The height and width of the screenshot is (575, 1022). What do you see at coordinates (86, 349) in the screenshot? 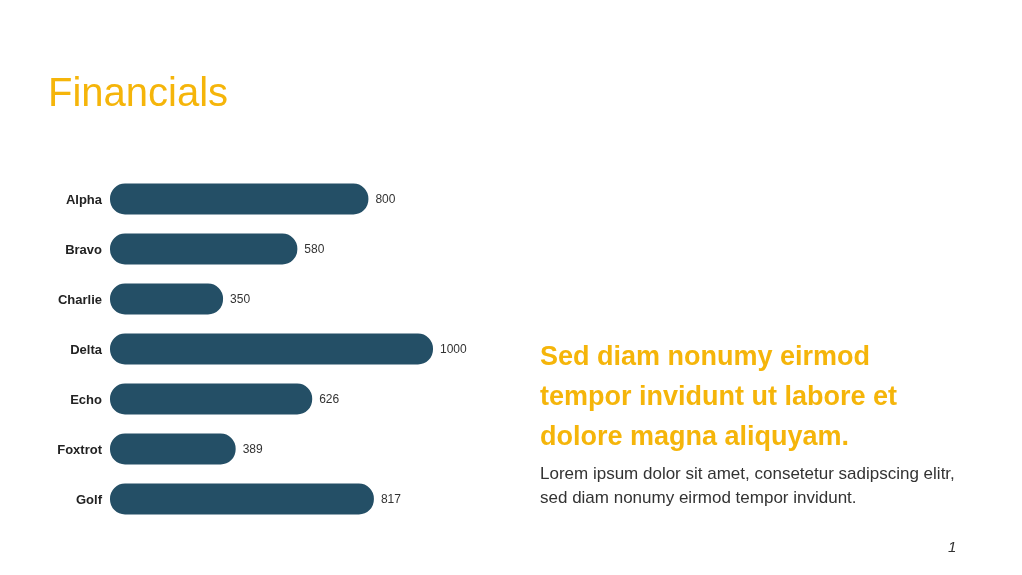
I see `y-tick-label: Delta` at bounding box center [86, 349].